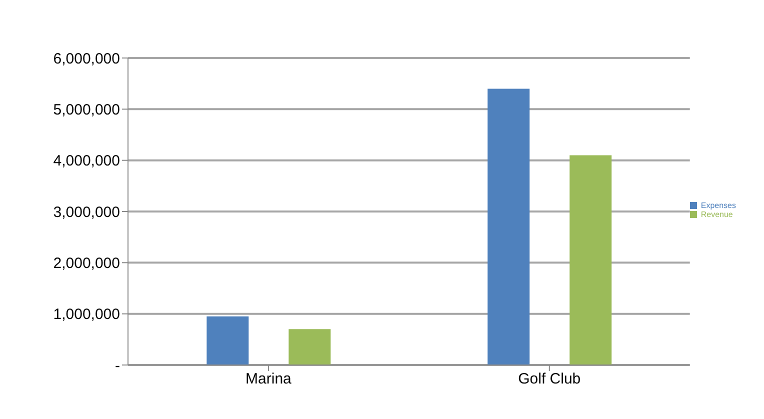  I want to click on y-tick-label: 1,000,000, so click(86, 315).